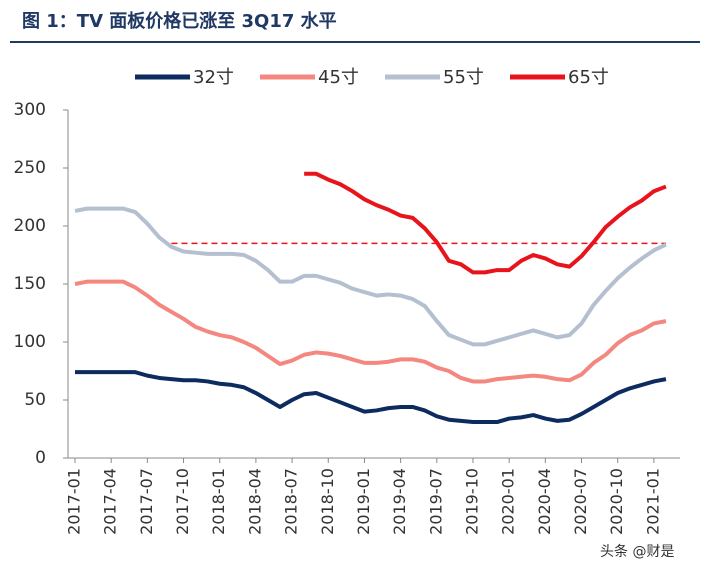  I want to click on x-tick-label: 2020-10, so click(616, 501).